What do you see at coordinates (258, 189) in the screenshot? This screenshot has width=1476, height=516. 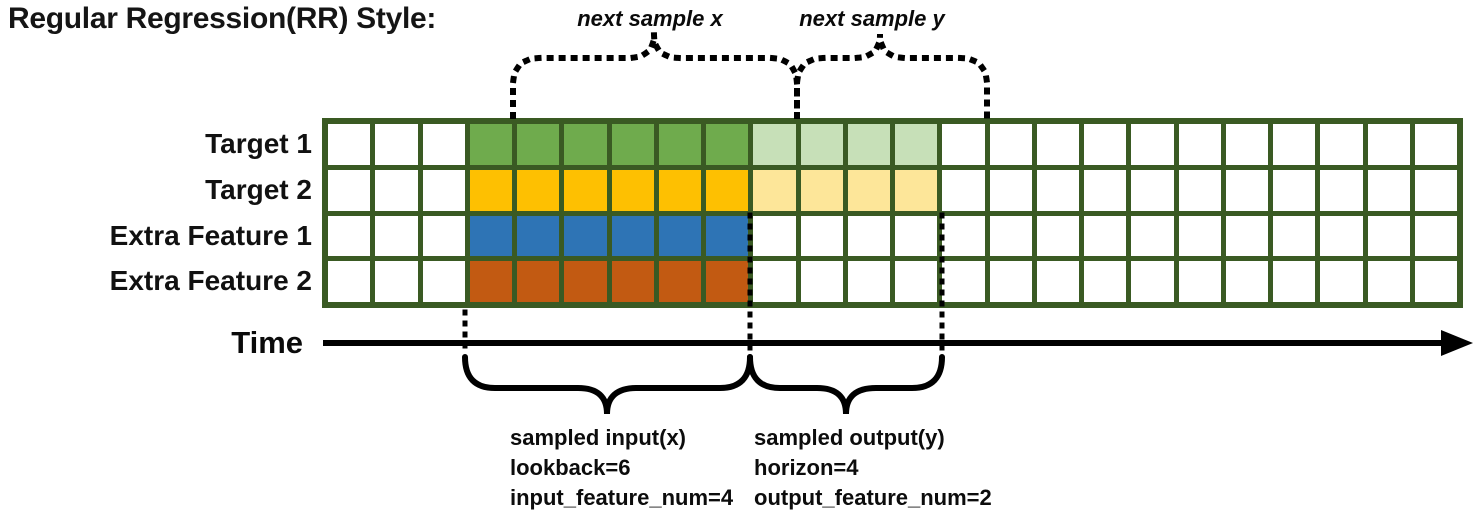 I see `row-label-target-2: Target 2` at bounding box center [258, 189].